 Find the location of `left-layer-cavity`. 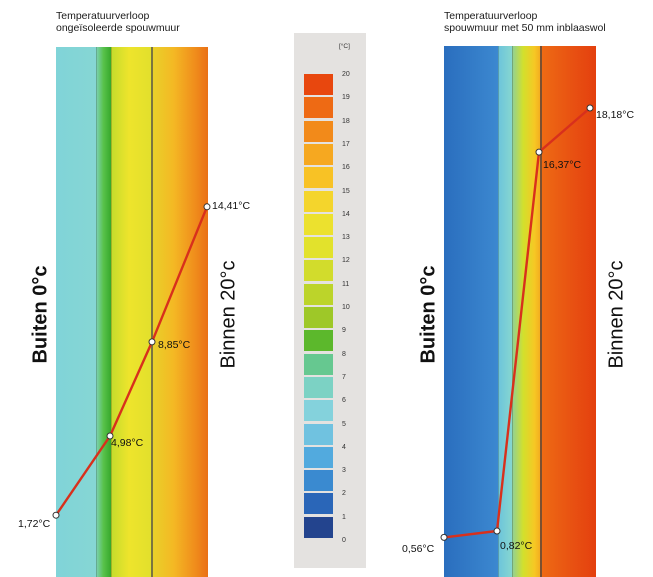

left-layer-cavity is located at coordinates (103, 312).